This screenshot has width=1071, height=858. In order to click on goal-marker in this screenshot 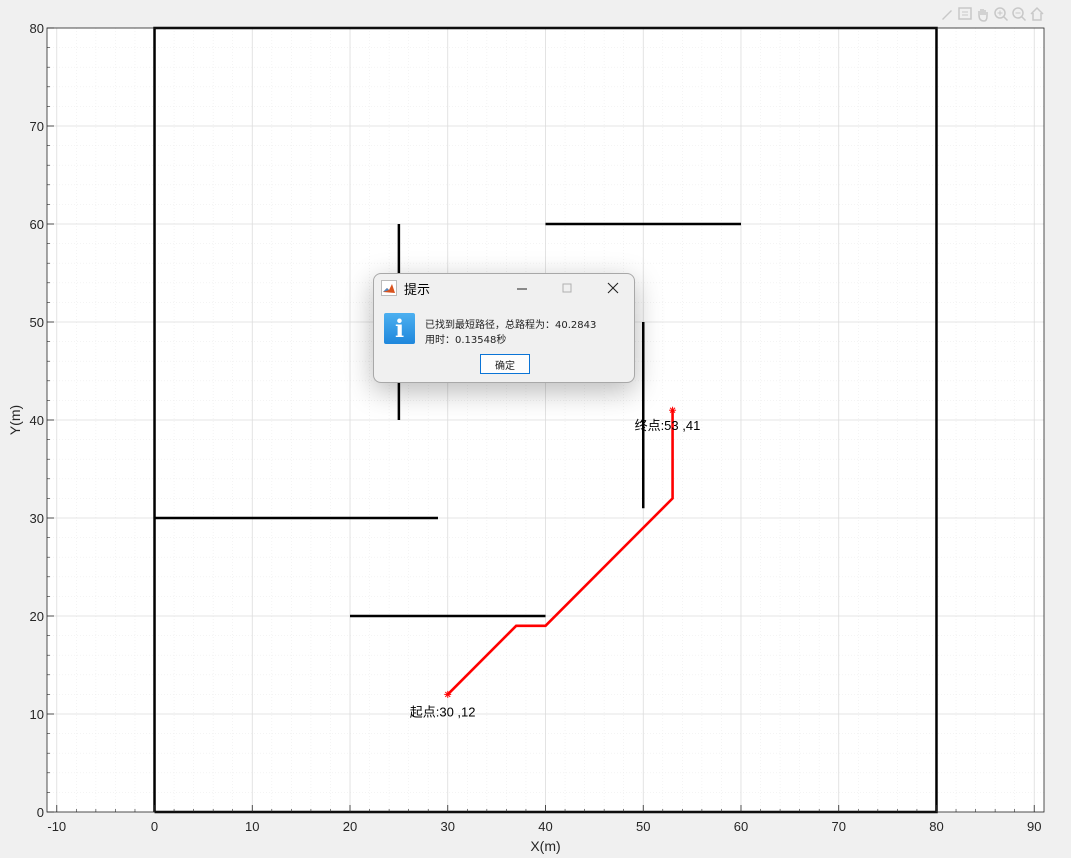, I will do `click(673, 410)`.